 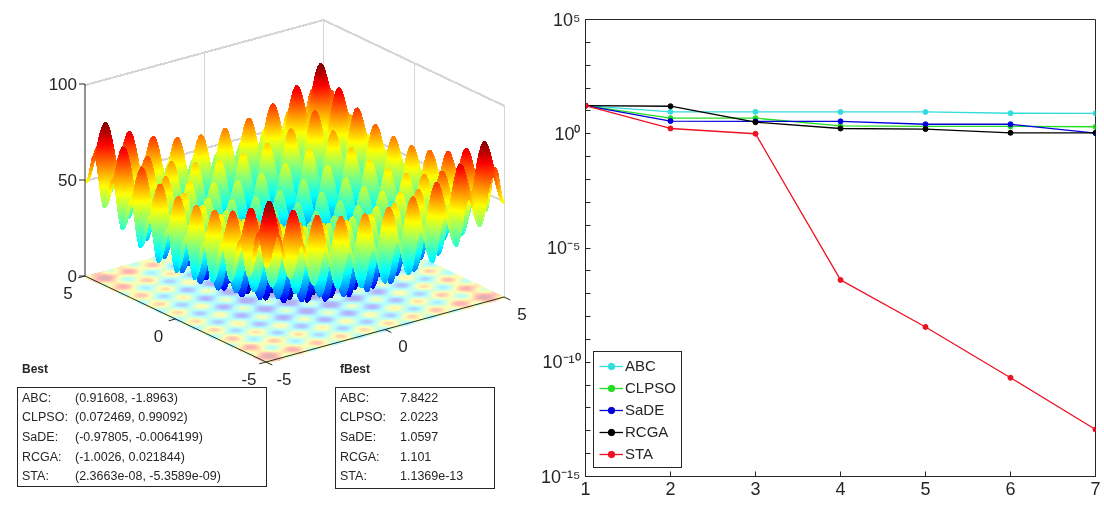 I want to click on x-tick-label: 3, so click(x=755, y=488).